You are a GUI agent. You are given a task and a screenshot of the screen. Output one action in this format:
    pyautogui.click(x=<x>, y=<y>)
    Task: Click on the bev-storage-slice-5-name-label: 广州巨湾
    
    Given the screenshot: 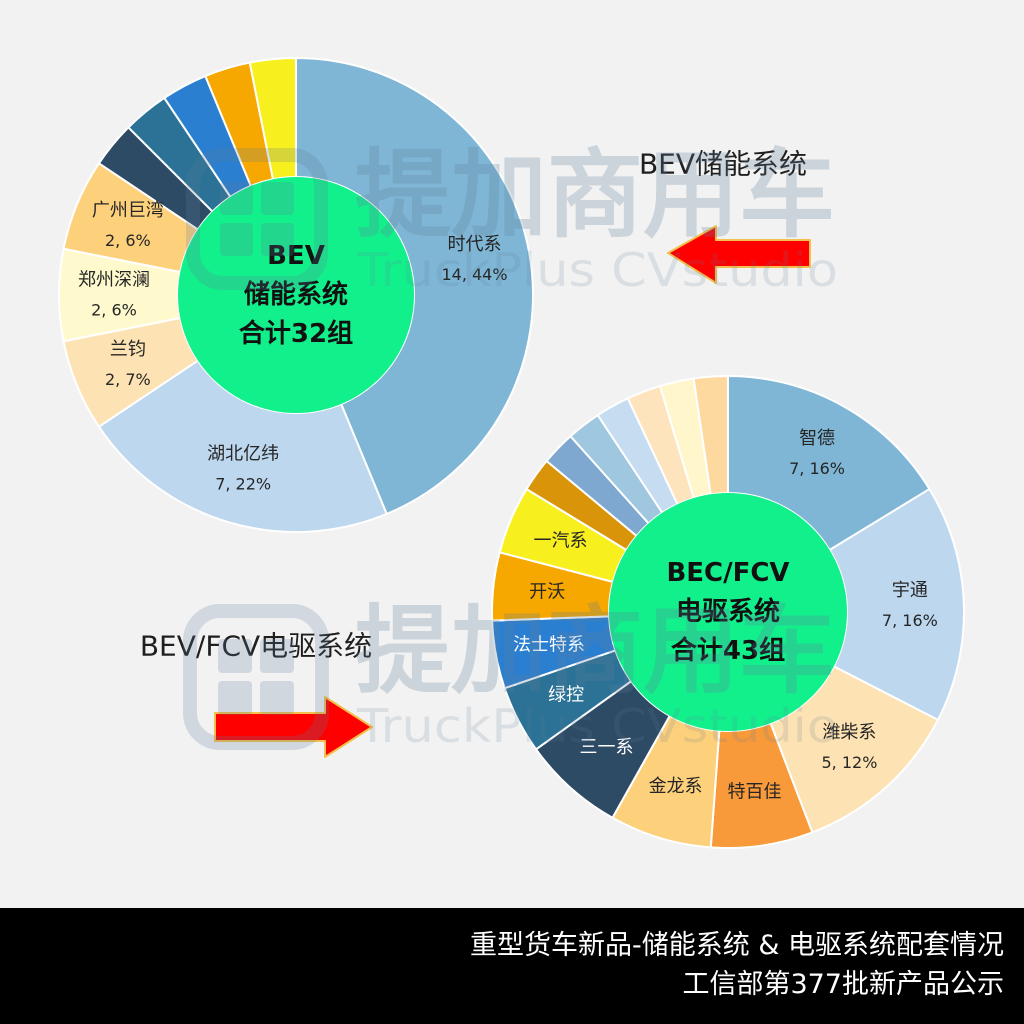 What is the action you would take?
    pyautogui.click(x=128, y=210)
    